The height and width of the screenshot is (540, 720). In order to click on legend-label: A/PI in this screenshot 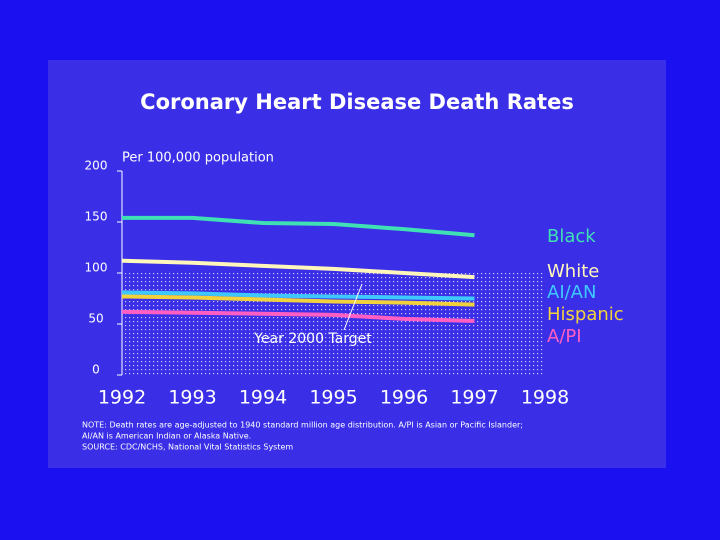, I will do `click(564, 336)`.